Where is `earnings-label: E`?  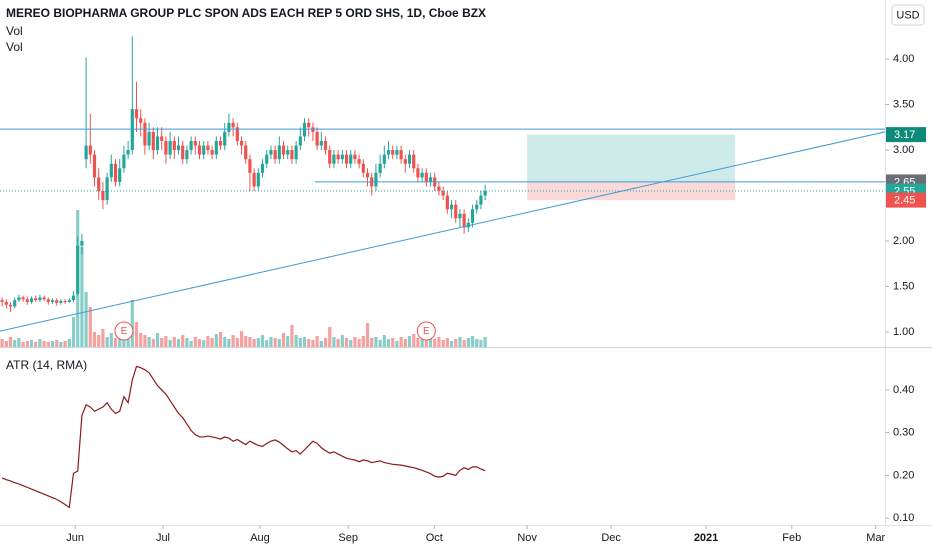
earnings-label: E is located at coordinates (426, 331).